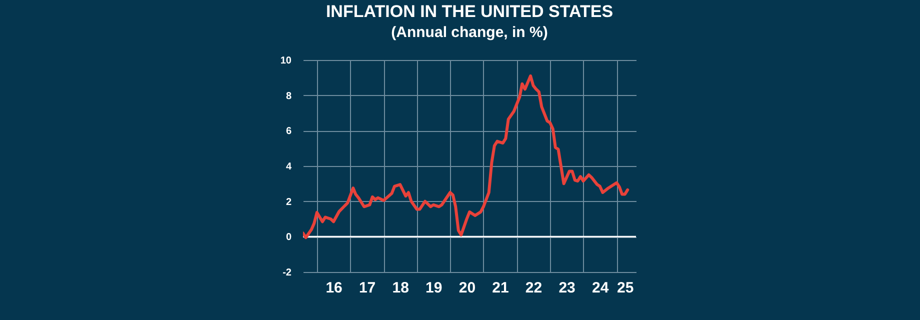 The width and height of the screenshot is (920, 320). Describe the element at coordinates (286, 61) in the screenshot. I see `y-tick-label: 10` at that location.